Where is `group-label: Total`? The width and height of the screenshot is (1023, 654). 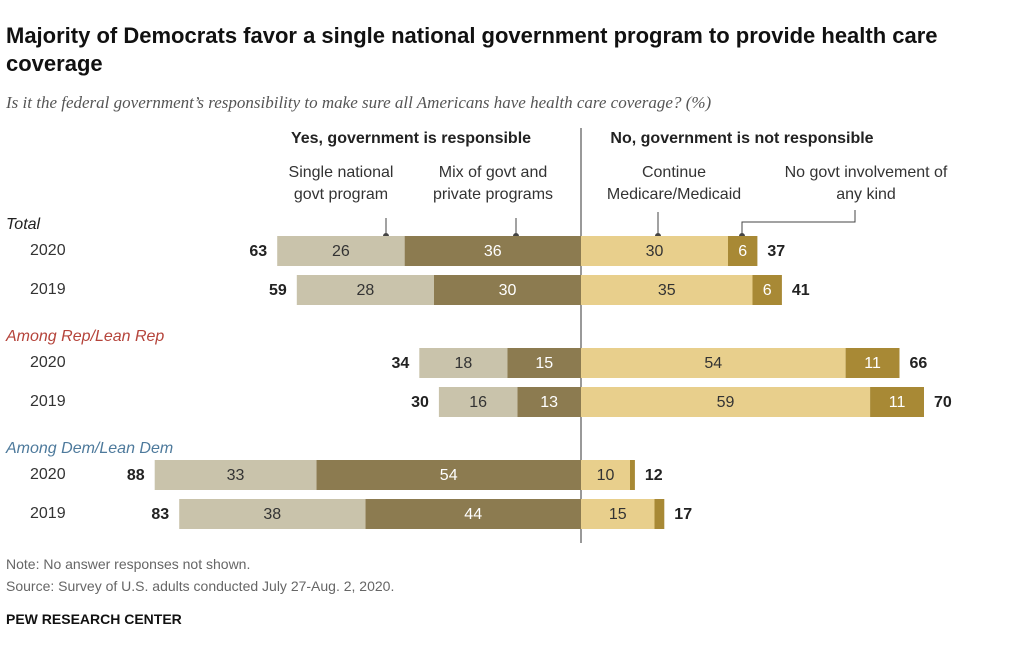 group-label: Total is located at coordinates (23, 224).